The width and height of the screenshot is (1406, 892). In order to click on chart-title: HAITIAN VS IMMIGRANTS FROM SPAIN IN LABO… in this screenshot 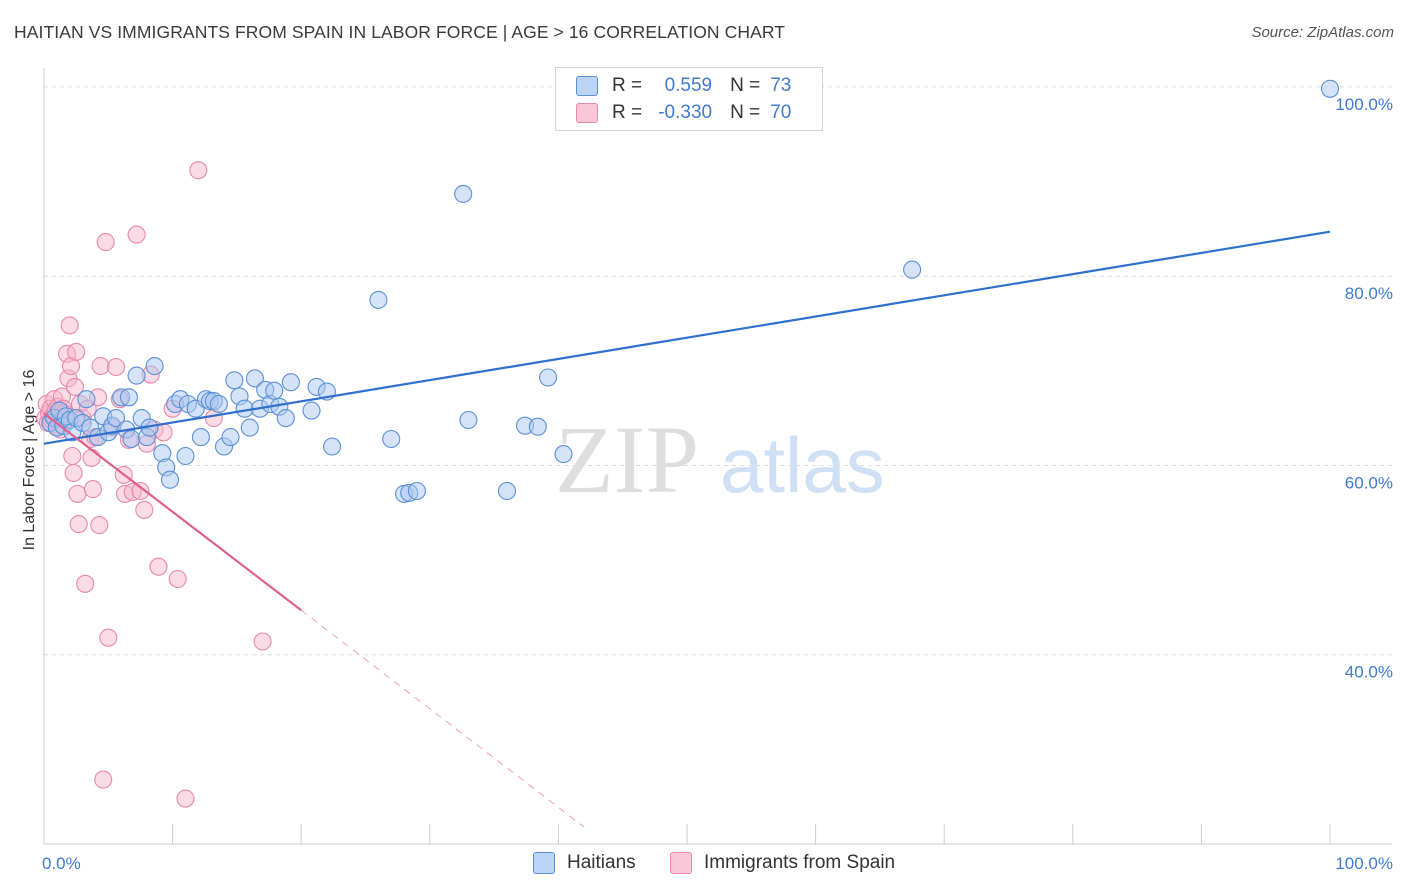, I will do `click(400, 32)`.